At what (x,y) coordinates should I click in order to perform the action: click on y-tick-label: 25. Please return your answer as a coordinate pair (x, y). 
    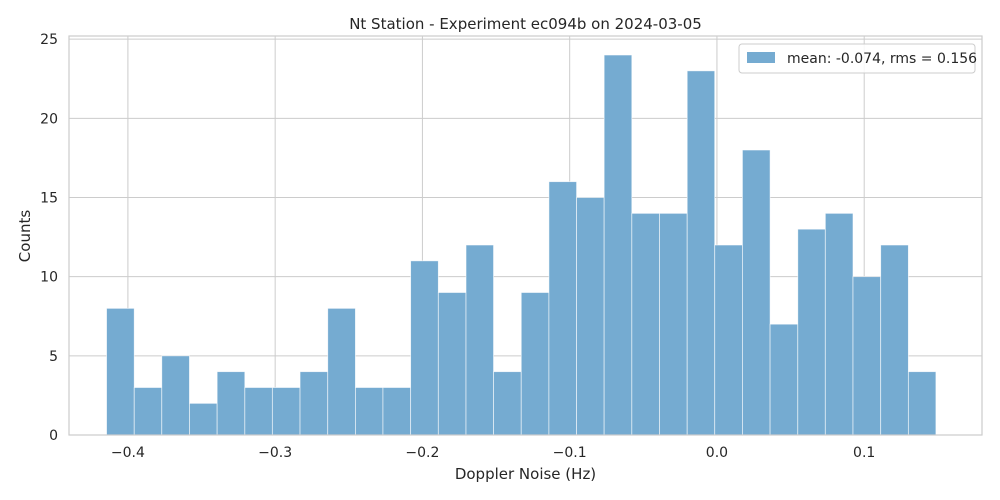
    Looking at the image, I should click on (49, 40).